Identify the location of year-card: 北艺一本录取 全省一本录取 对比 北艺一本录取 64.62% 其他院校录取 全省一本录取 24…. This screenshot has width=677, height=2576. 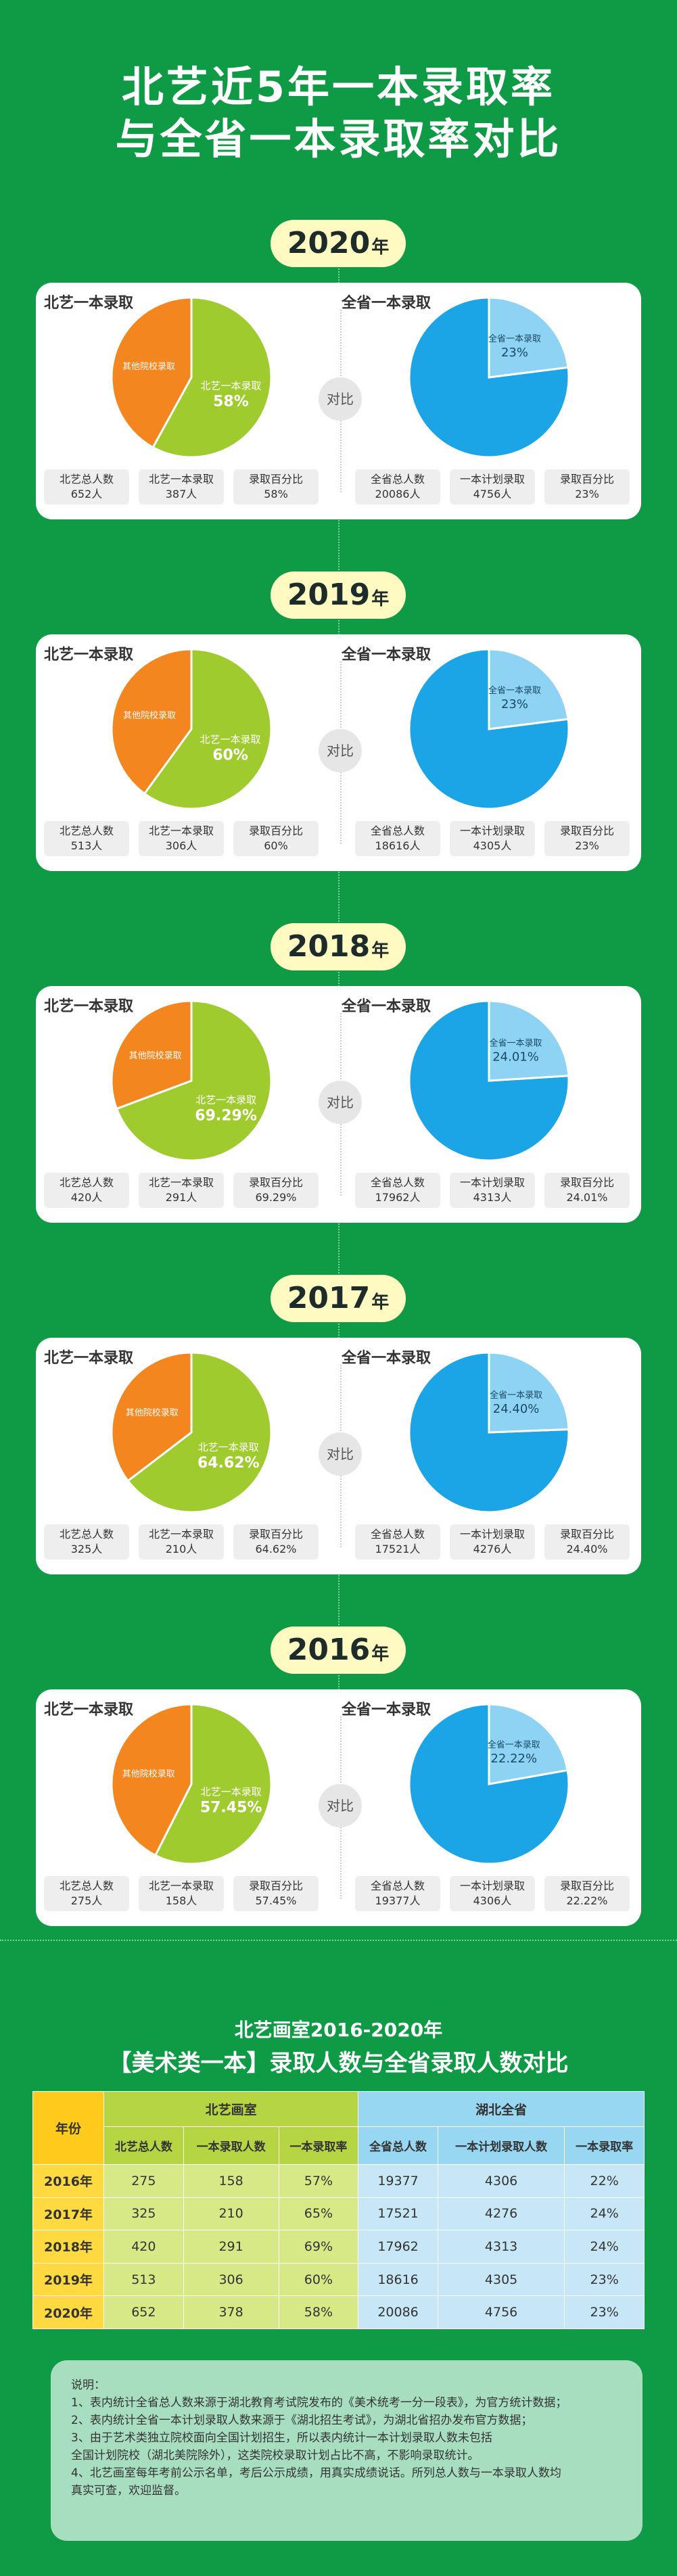
(338, 1456).